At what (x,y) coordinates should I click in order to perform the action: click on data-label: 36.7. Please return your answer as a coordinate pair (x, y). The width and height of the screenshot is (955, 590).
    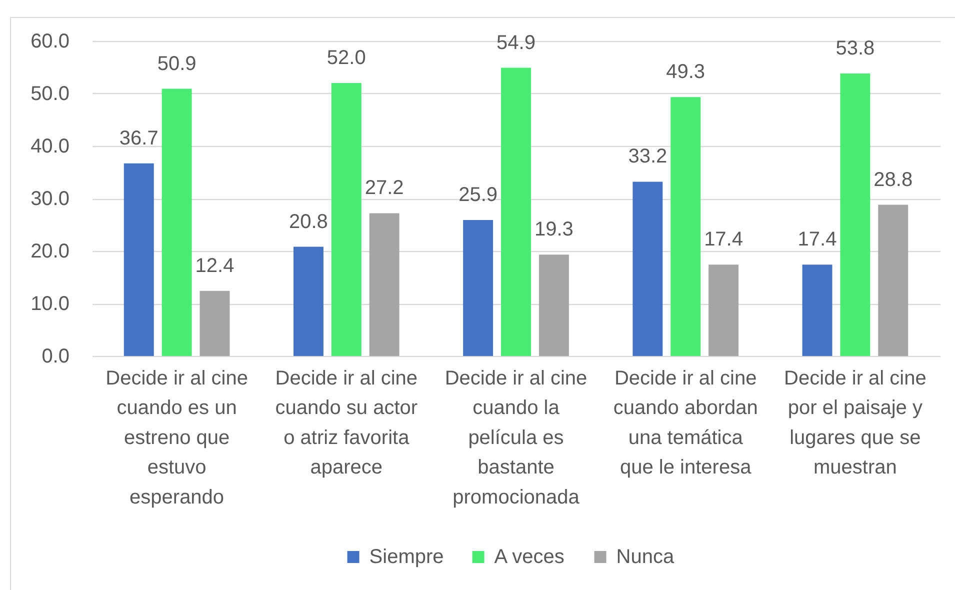
    Looking at the image, I should click on (138, 138).